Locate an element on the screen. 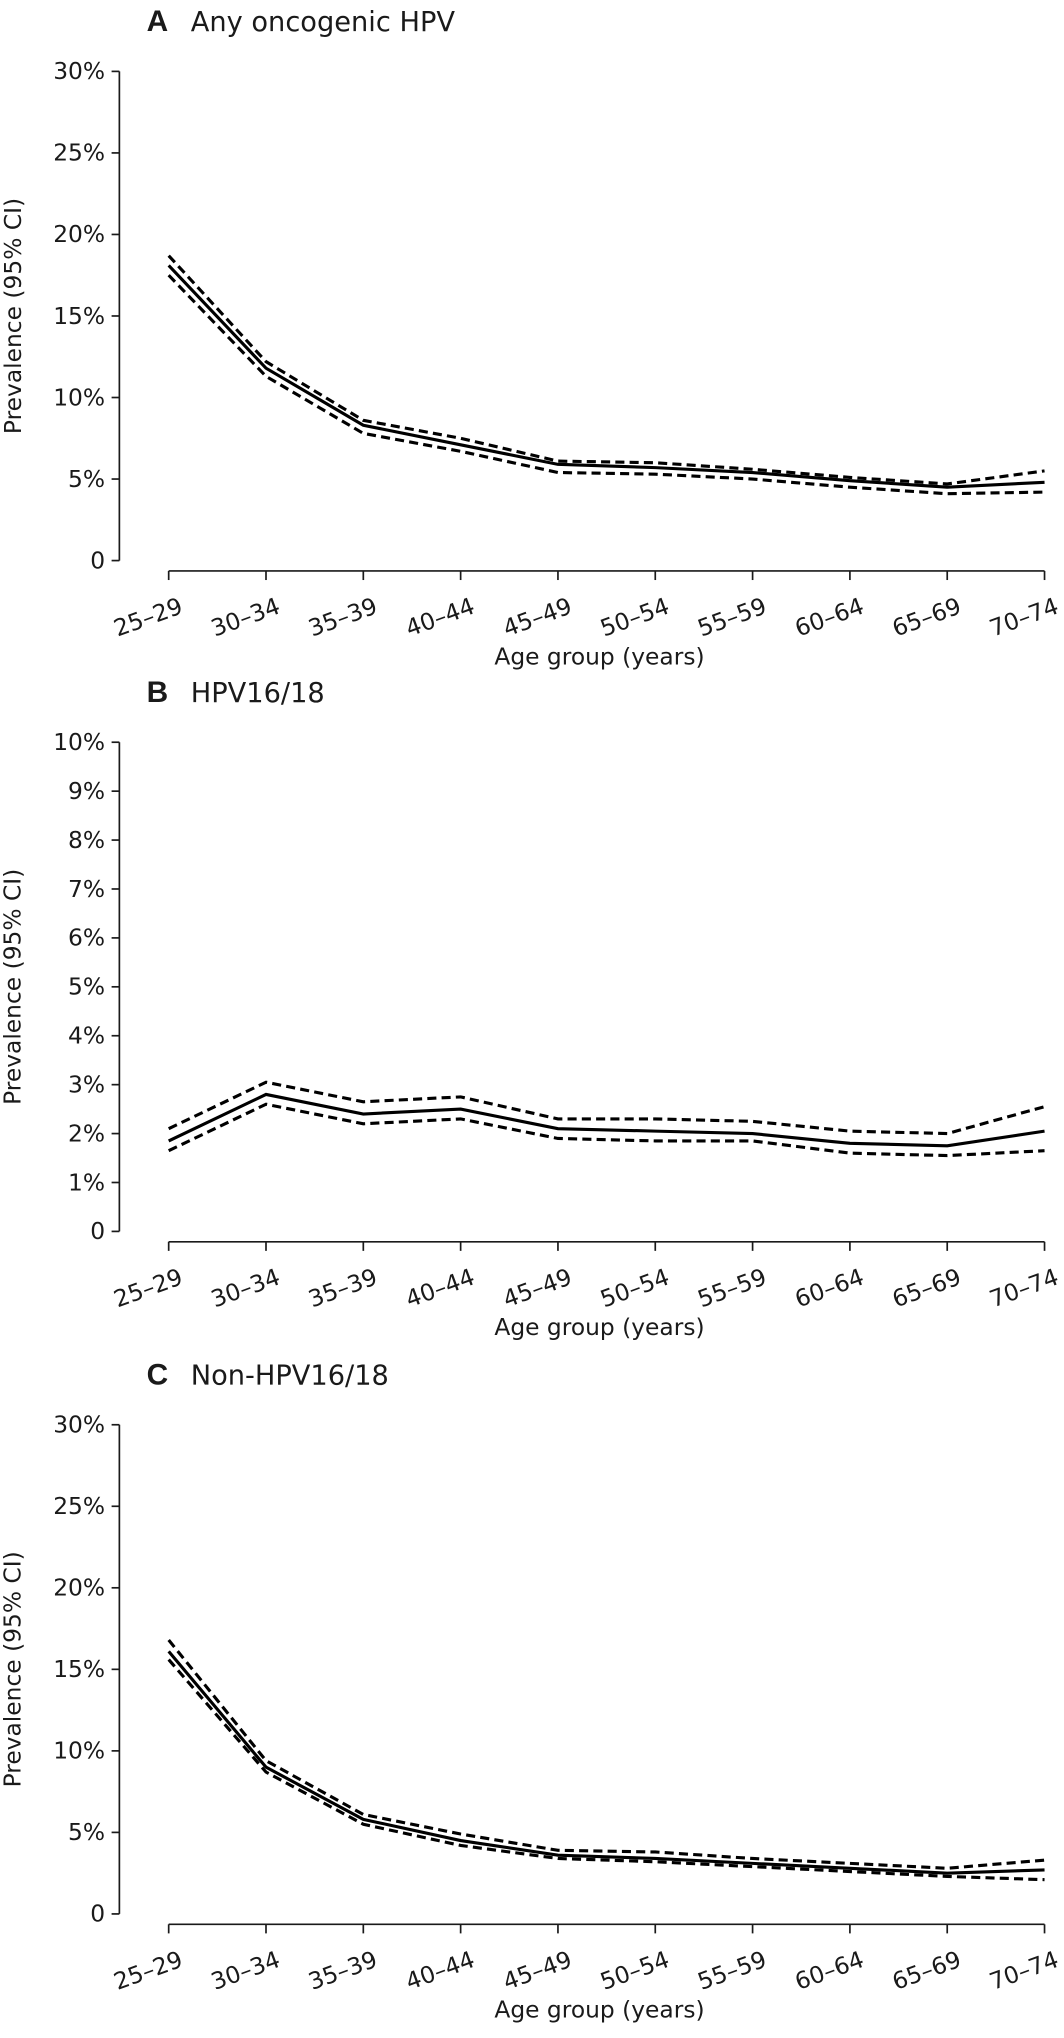 The image size is (1064, 2038). chart-title: Any oncogenic HPV is located at coordinates (323, 22).